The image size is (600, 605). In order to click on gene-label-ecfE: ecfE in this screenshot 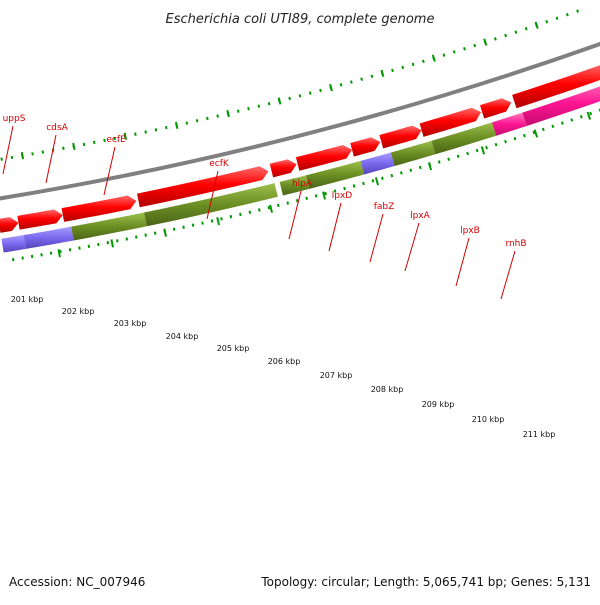, I will do `click(116, 140)`.